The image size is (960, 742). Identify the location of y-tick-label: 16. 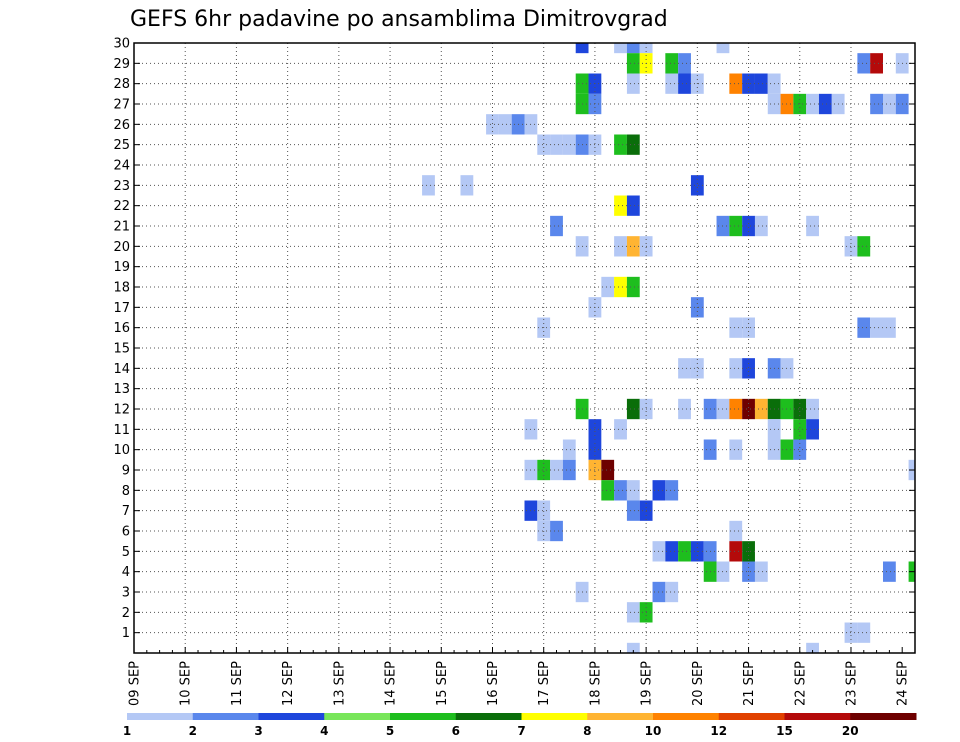
(121, 328).